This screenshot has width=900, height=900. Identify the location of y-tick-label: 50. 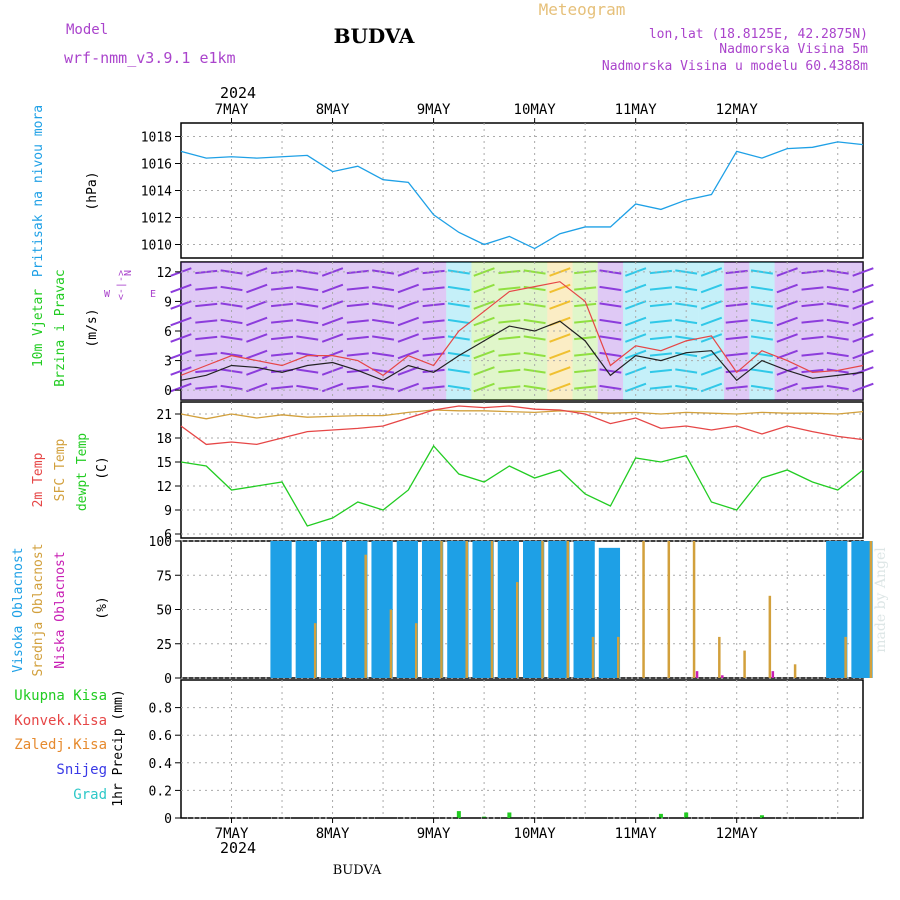
(164, 611).